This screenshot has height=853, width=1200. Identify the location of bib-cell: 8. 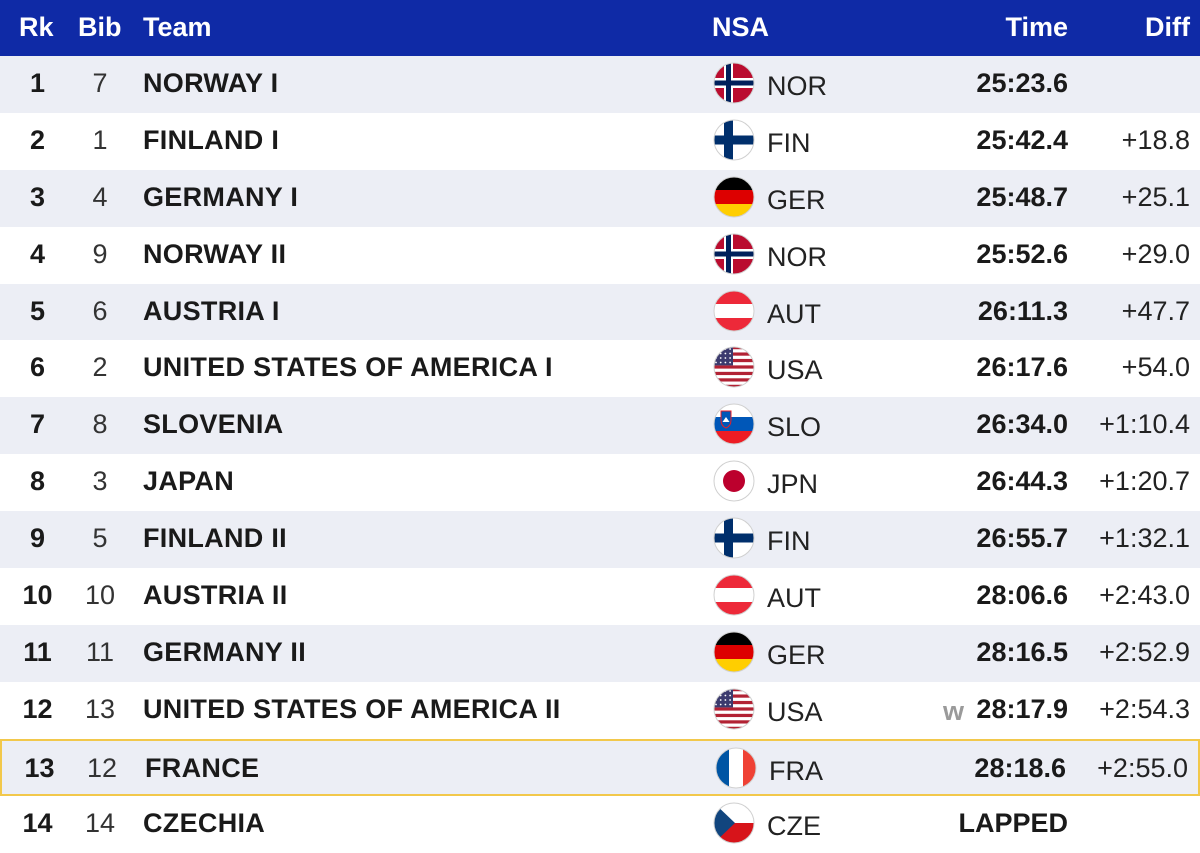
(100, 424).